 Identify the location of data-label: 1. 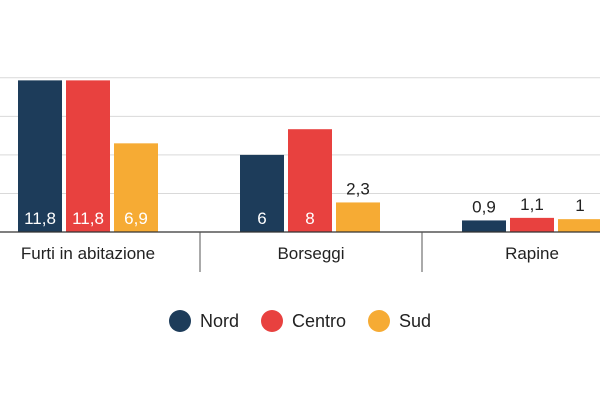
(579, 205).